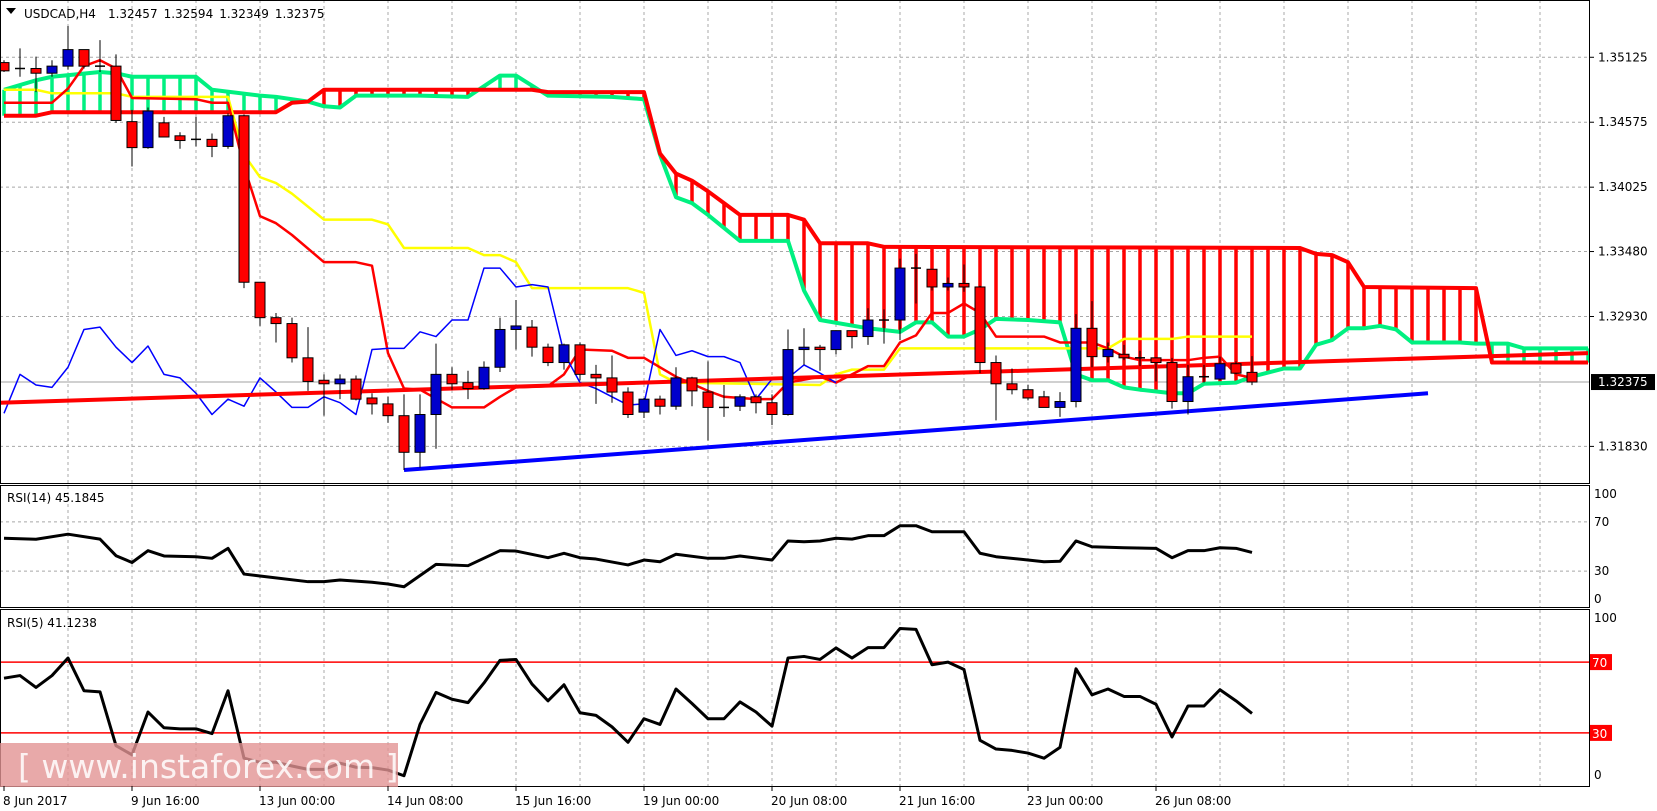  Describe the element at coordinates (60, 14) in the screenshot. I see `symbol-timeframe: USDCAD,H4` at that location.